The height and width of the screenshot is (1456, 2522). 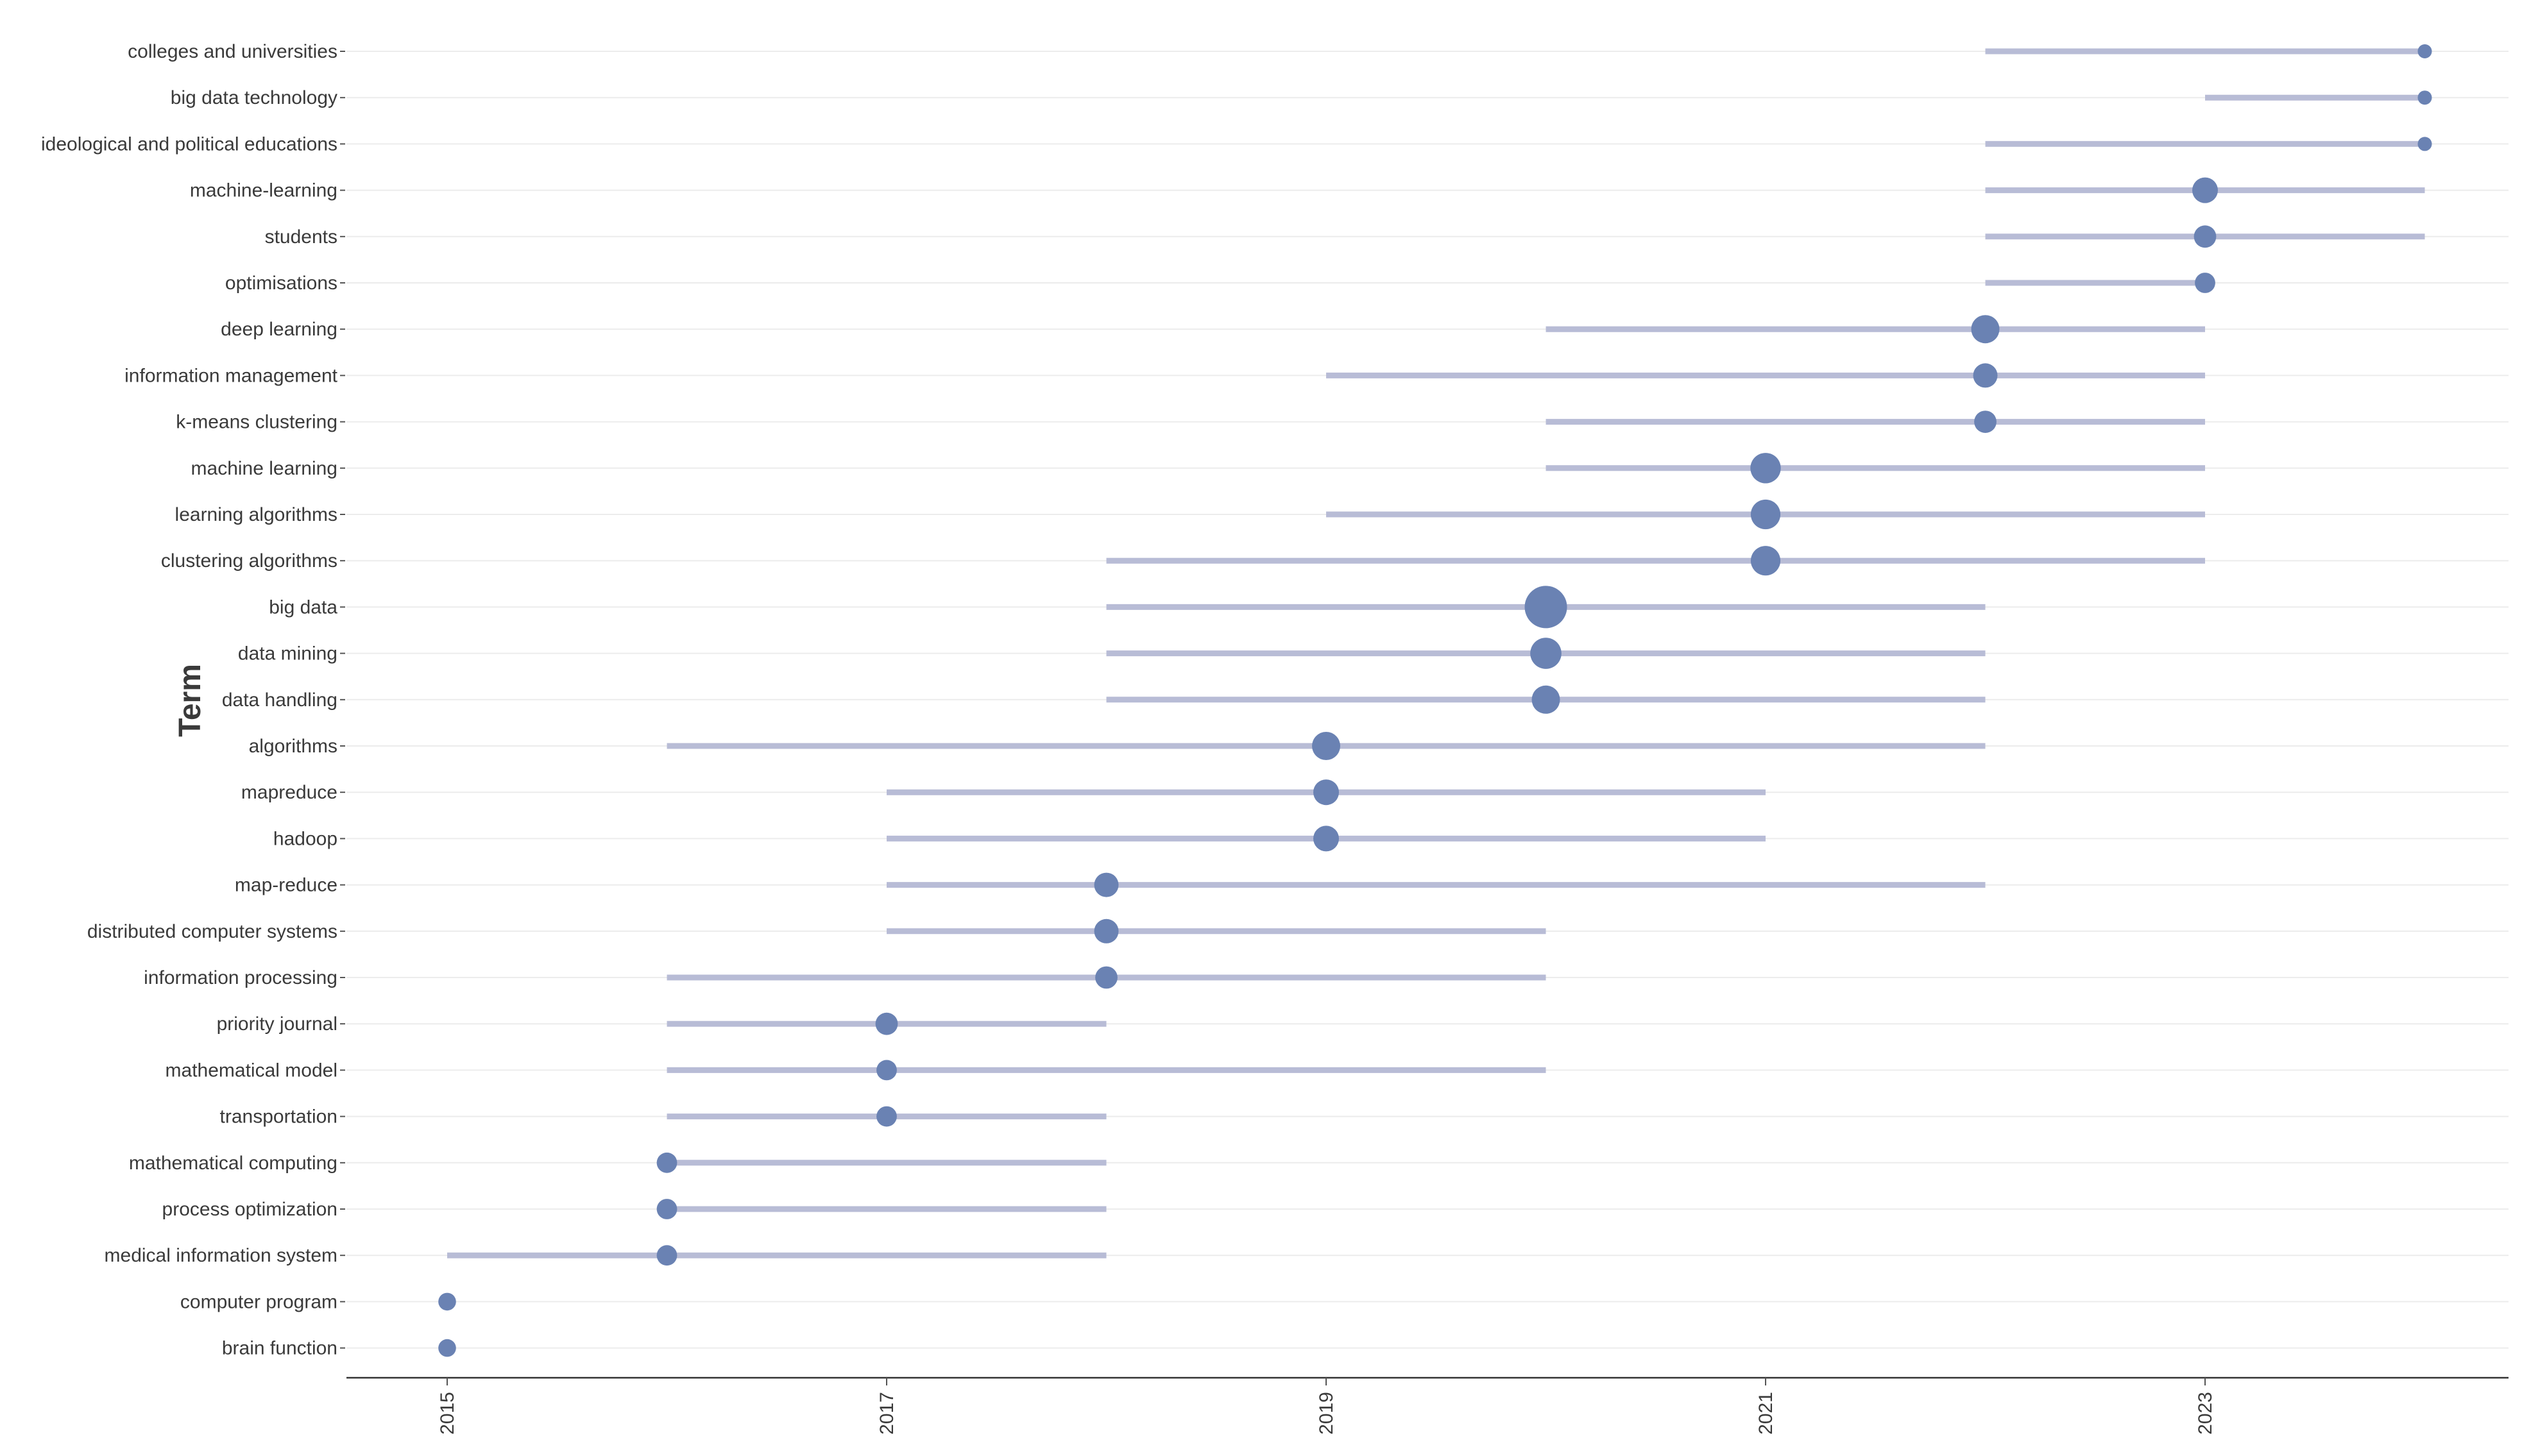 What do you see at coordinates (1765, 1414) in the screenshot?
I see `x-tick-label: 2021` at bounding box center [1765, 1414].